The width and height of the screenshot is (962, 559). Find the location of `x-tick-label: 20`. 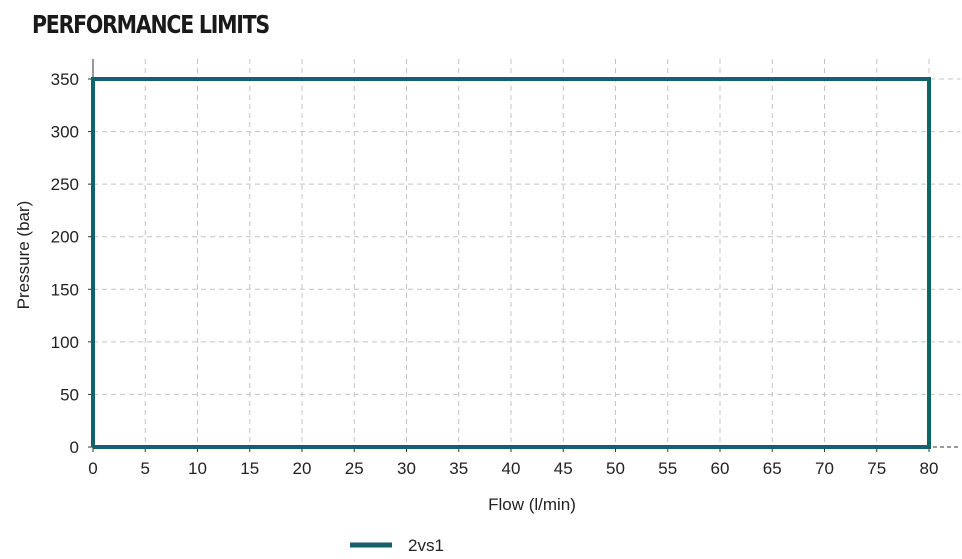

x-tick-label: 20 is located at coordinates (302, 468).